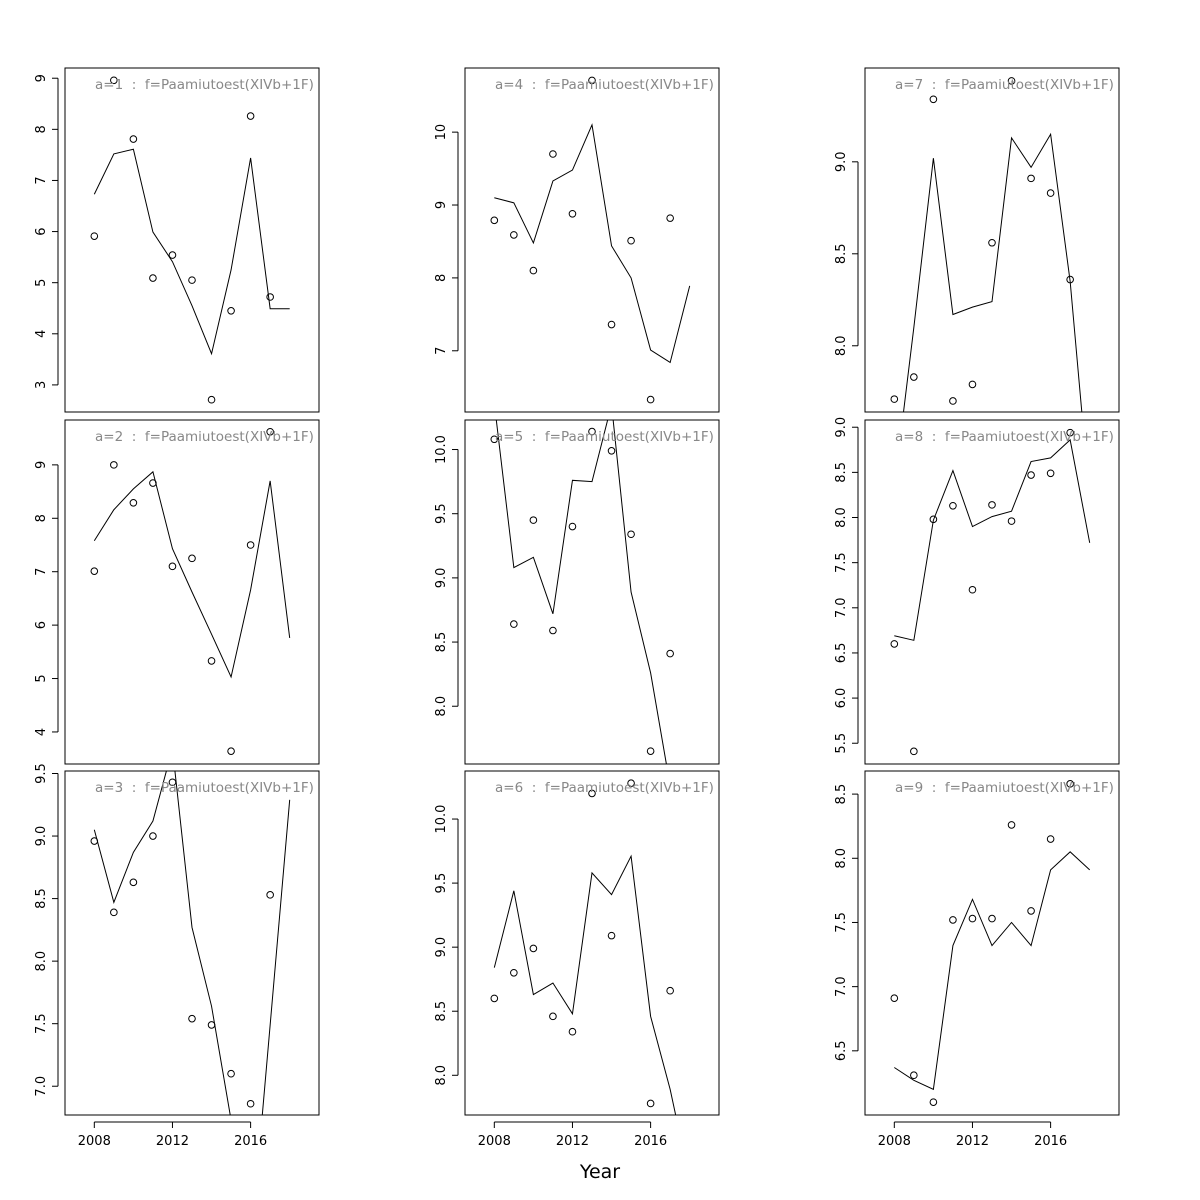 The height and width of the screenshot is (1200, 1200). Describe the element at coordinates (1004, 85) in the screenshot. I see `panel-annotation: a=7 : f=Paamiutoest(XIVb+1F)` at that location.